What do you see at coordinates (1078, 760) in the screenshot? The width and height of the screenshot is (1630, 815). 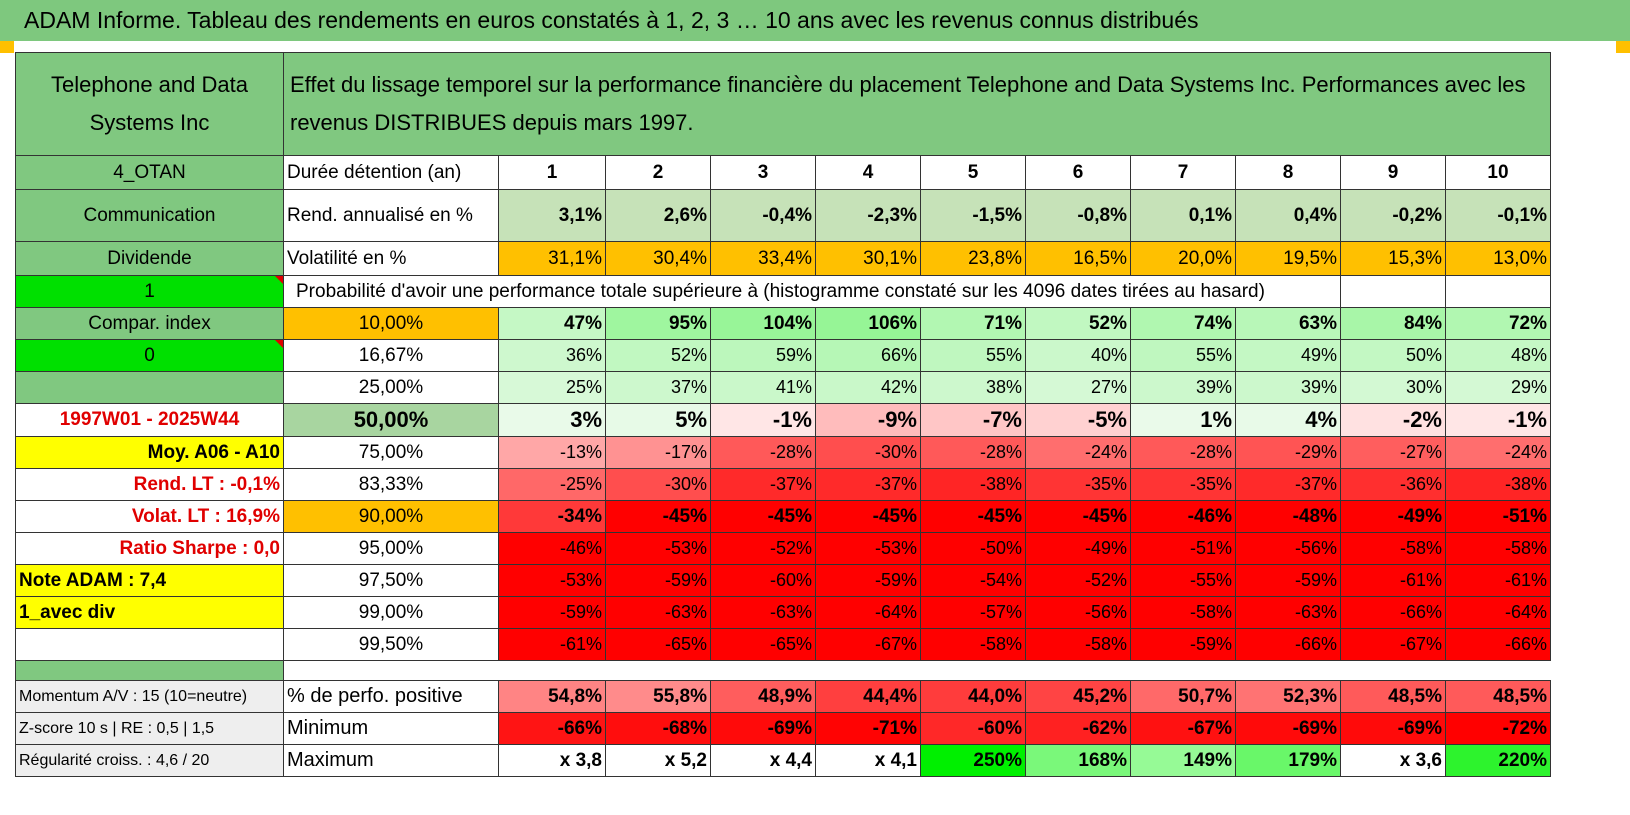 I see `maximum-value-cell: 168%` at bounding box center [1078, 760].